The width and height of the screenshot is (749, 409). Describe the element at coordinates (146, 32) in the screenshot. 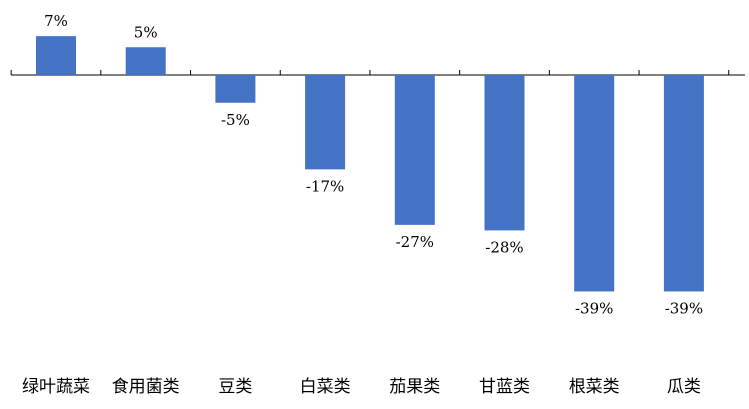

I see `data-label-食用菌类: 5%` at that location.